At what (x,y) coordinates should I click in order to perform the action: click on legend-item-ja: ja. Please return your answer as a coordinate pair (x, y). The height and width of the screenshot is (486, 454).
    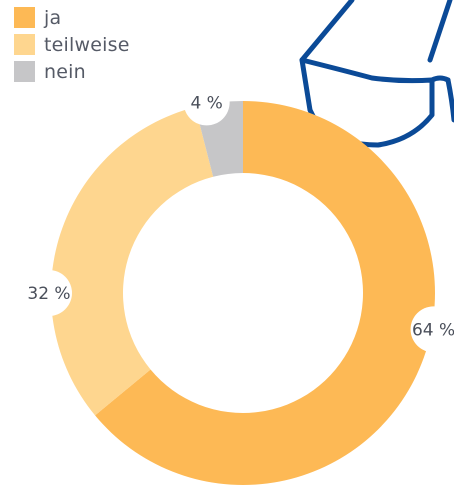
    Looking at the image, I should click on (72, 17).